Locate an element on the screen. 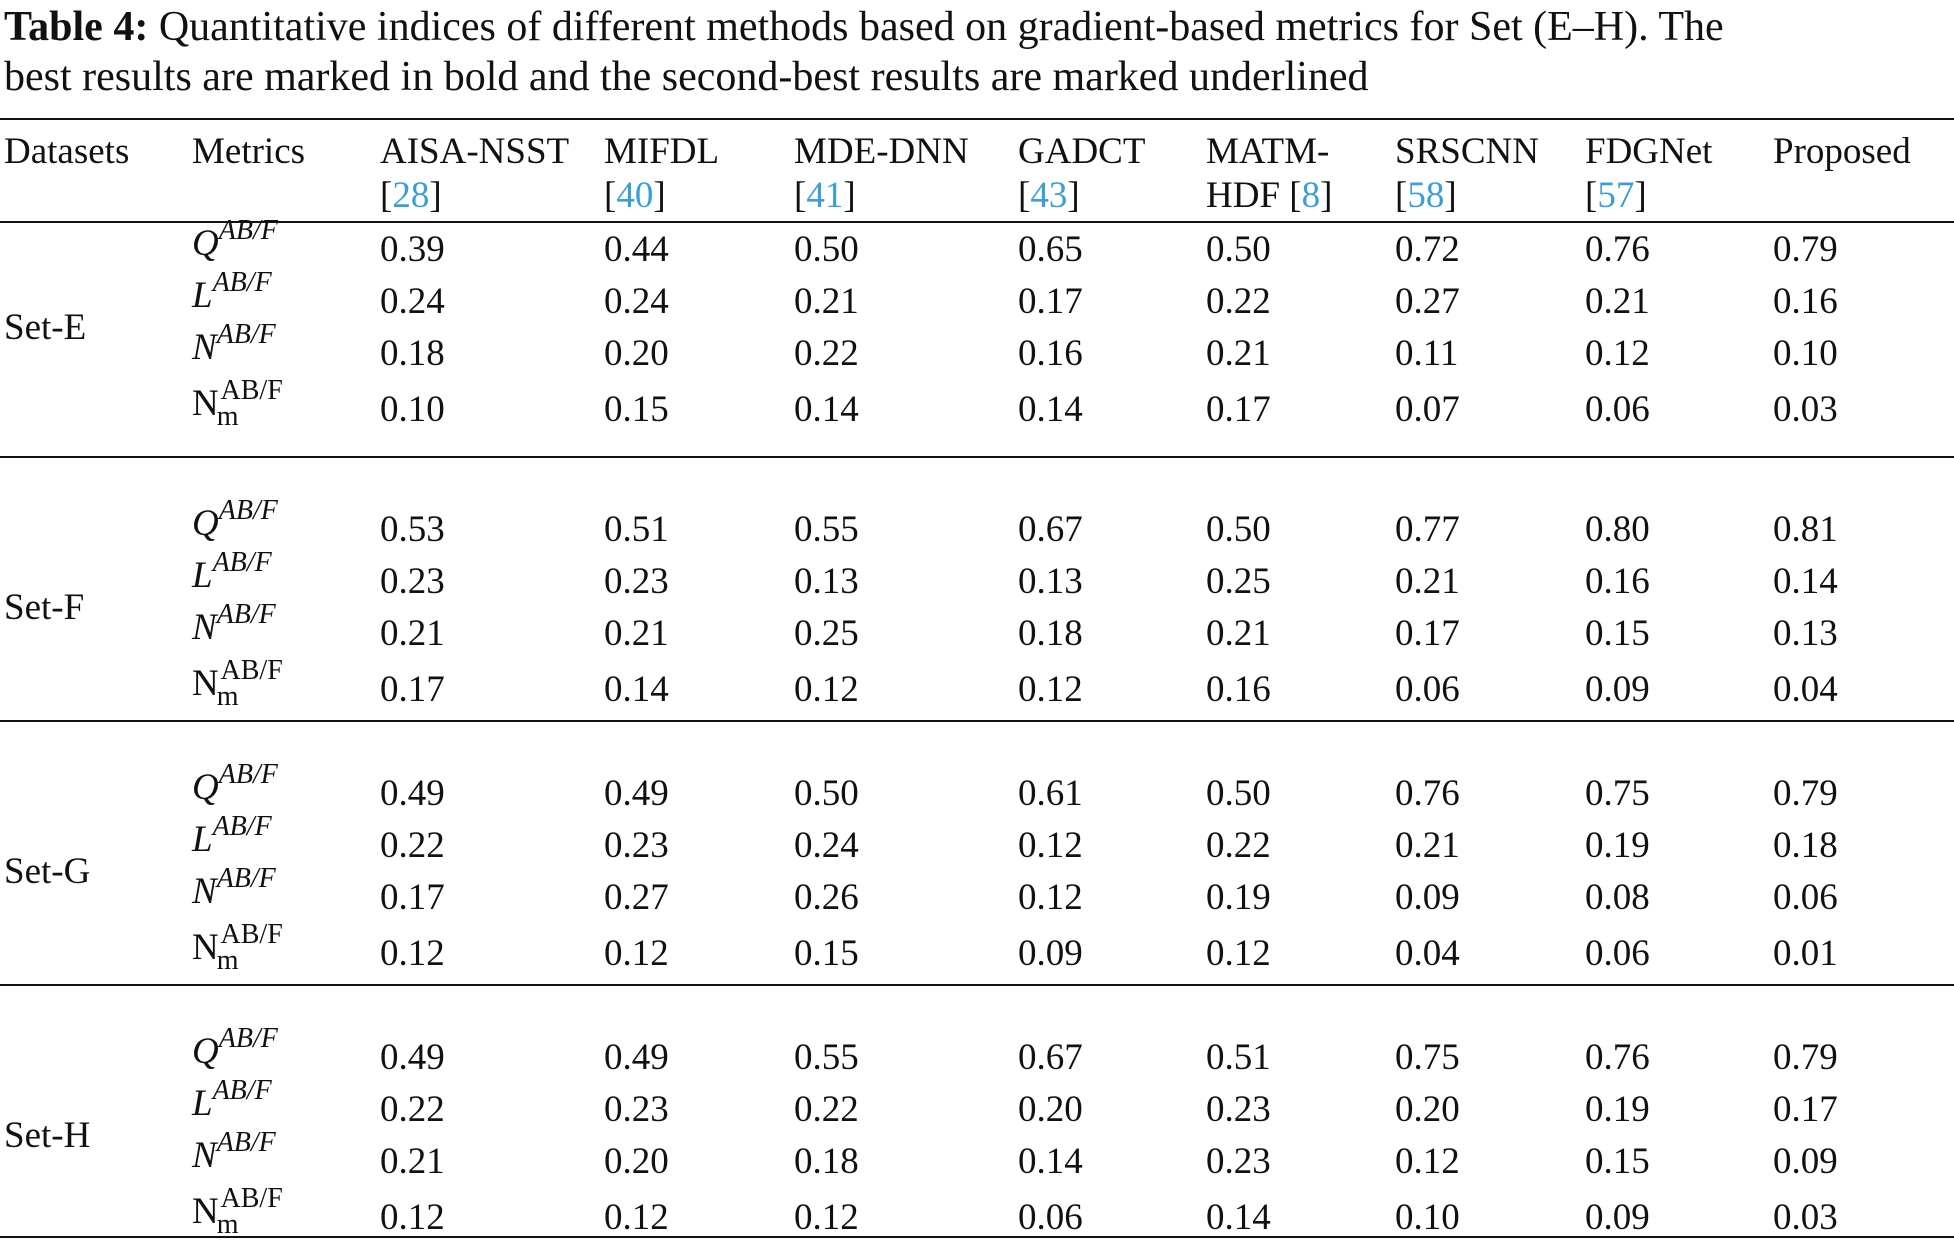  table-cell: 0.39 is located at coordinates (412, 249).